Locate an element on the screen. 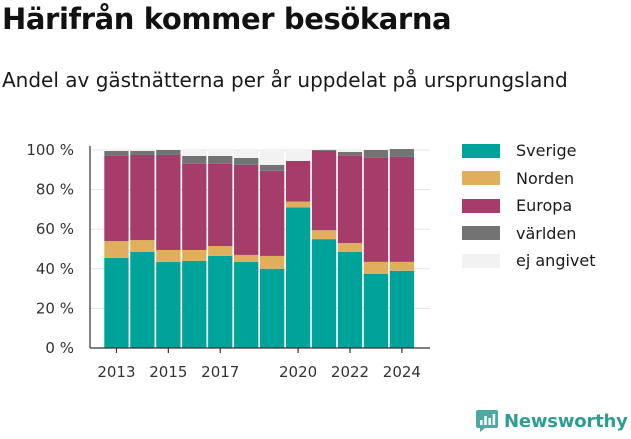 Image resolution: width=631 pixels, height=439 pixels. chart-title: Härifrån kommer besökarna is located at coordinates (227, 19).